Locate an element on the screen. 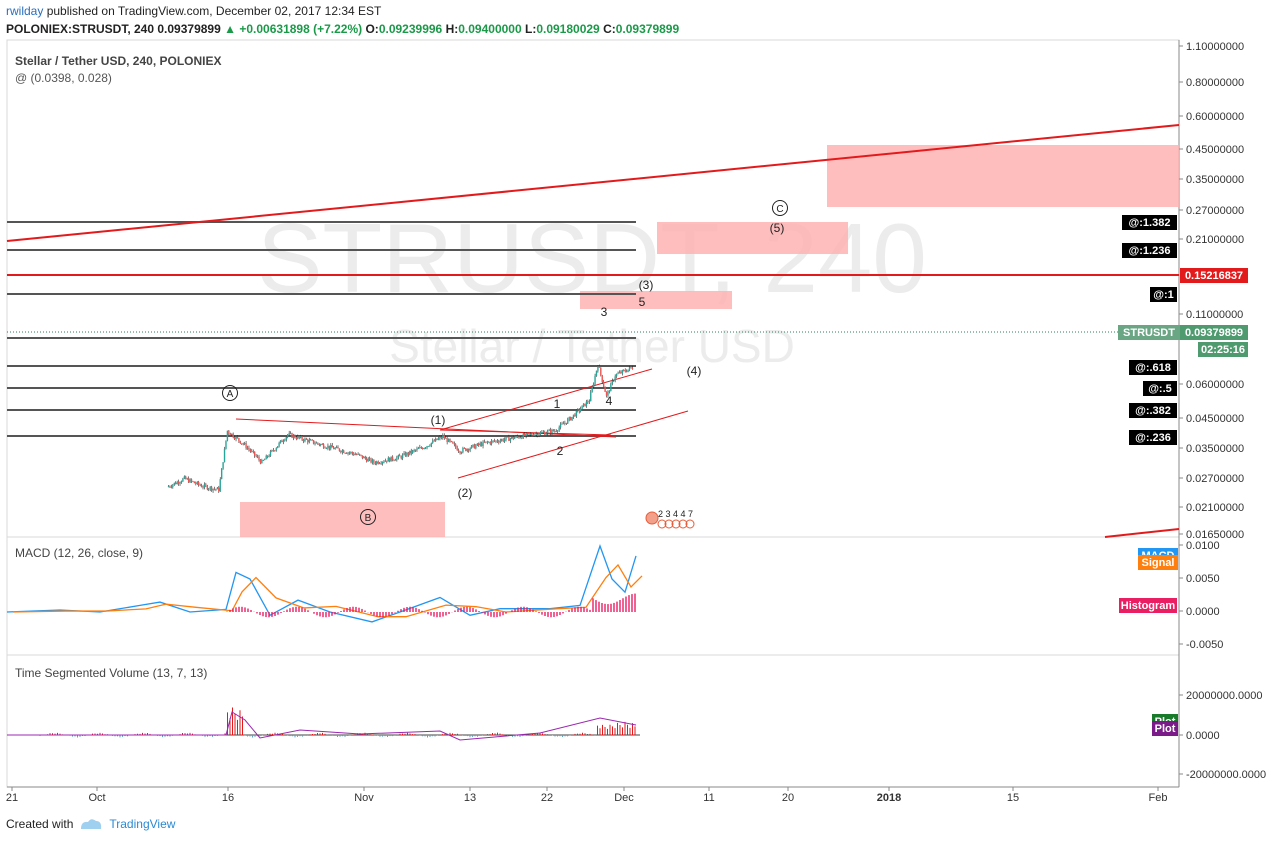 The image size is (1278, 842). fib-tag: @:.618 is located at coordinates (1153, 367).